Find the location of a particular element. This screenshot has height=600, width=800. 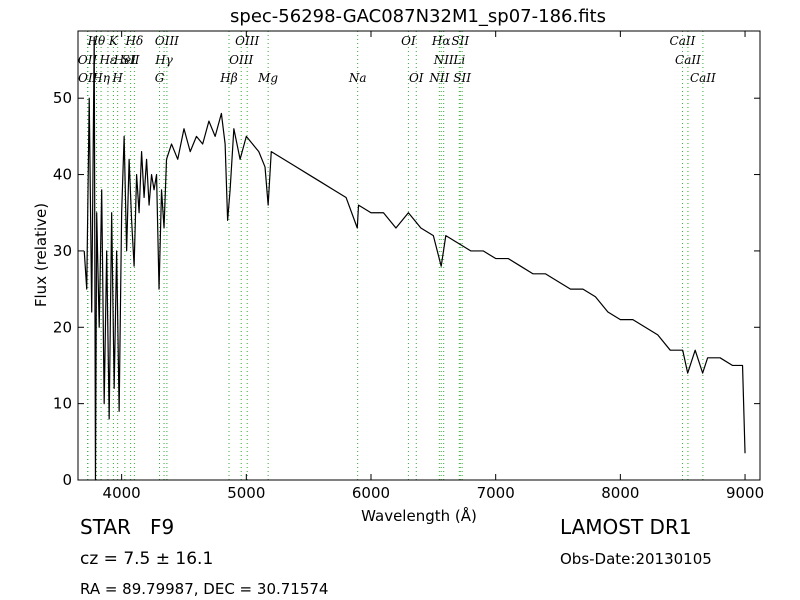

spectral-line-label: OII is located at coordinates (88, 78).